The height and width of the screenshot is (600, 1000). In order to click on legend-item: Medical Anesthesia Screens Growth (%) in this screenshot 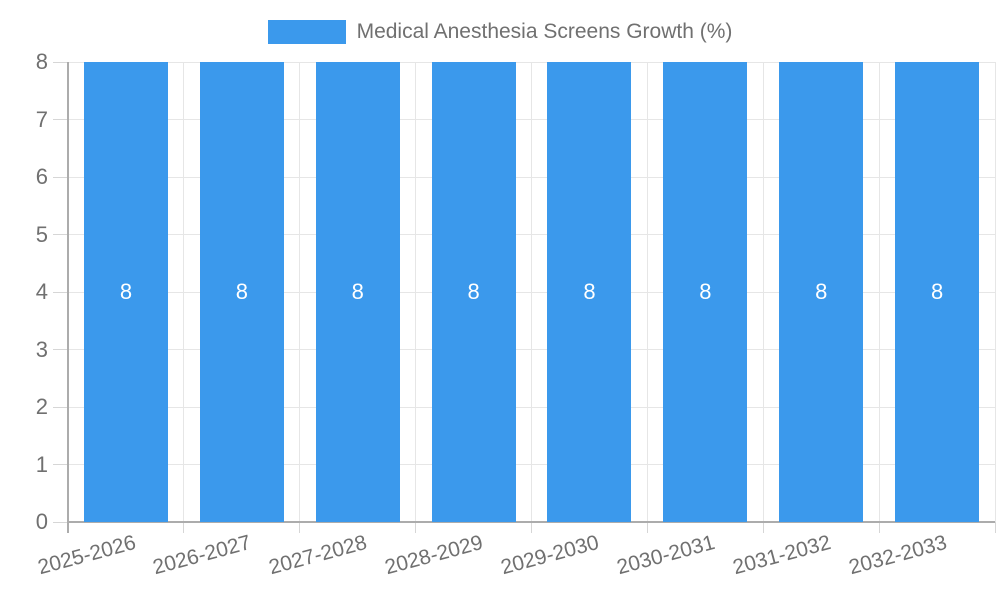, I will do `click(500, 32)`.